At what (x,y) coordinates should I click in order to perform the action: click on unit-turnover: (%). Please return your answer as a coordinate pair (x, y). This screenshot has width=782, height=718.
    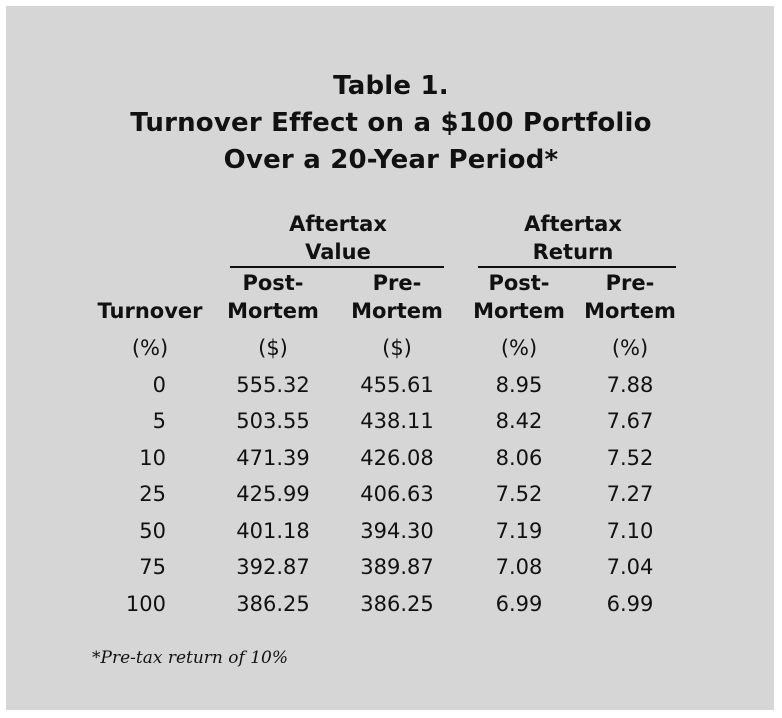
    Looking at the image, I should click on (150, 348).